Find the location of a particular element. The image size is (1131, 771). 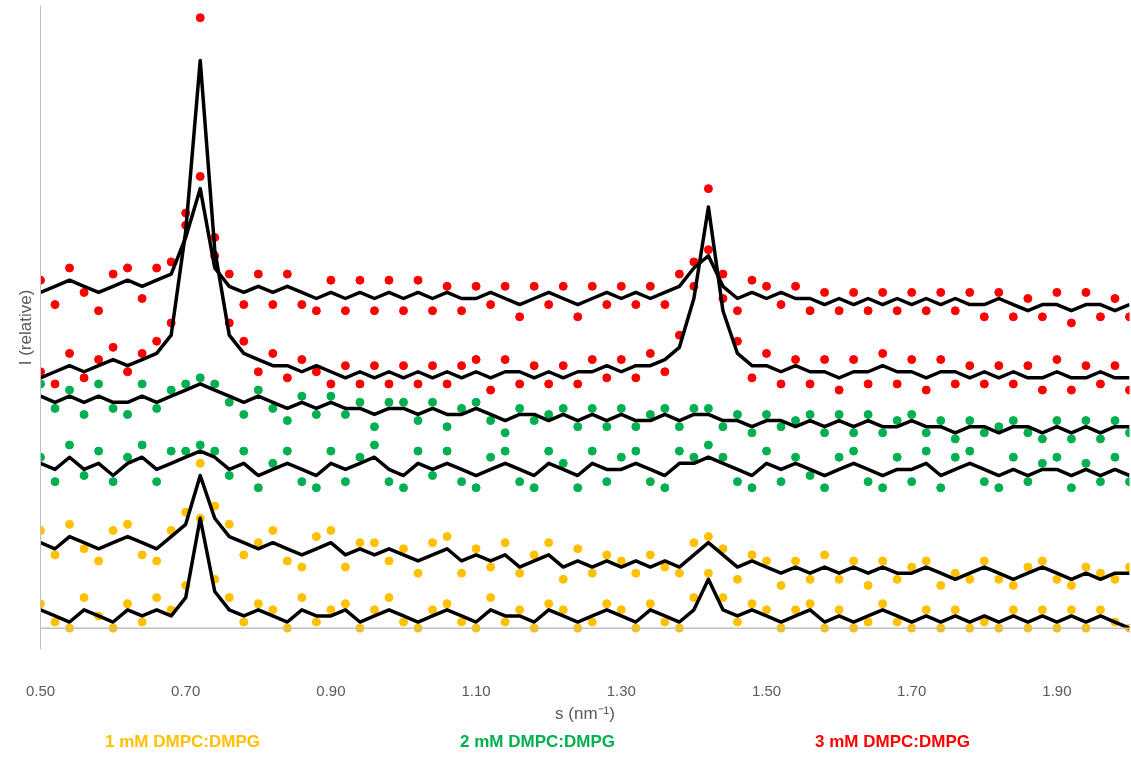

x-tick-label: 0.70 is located at coordinates (186, 690).